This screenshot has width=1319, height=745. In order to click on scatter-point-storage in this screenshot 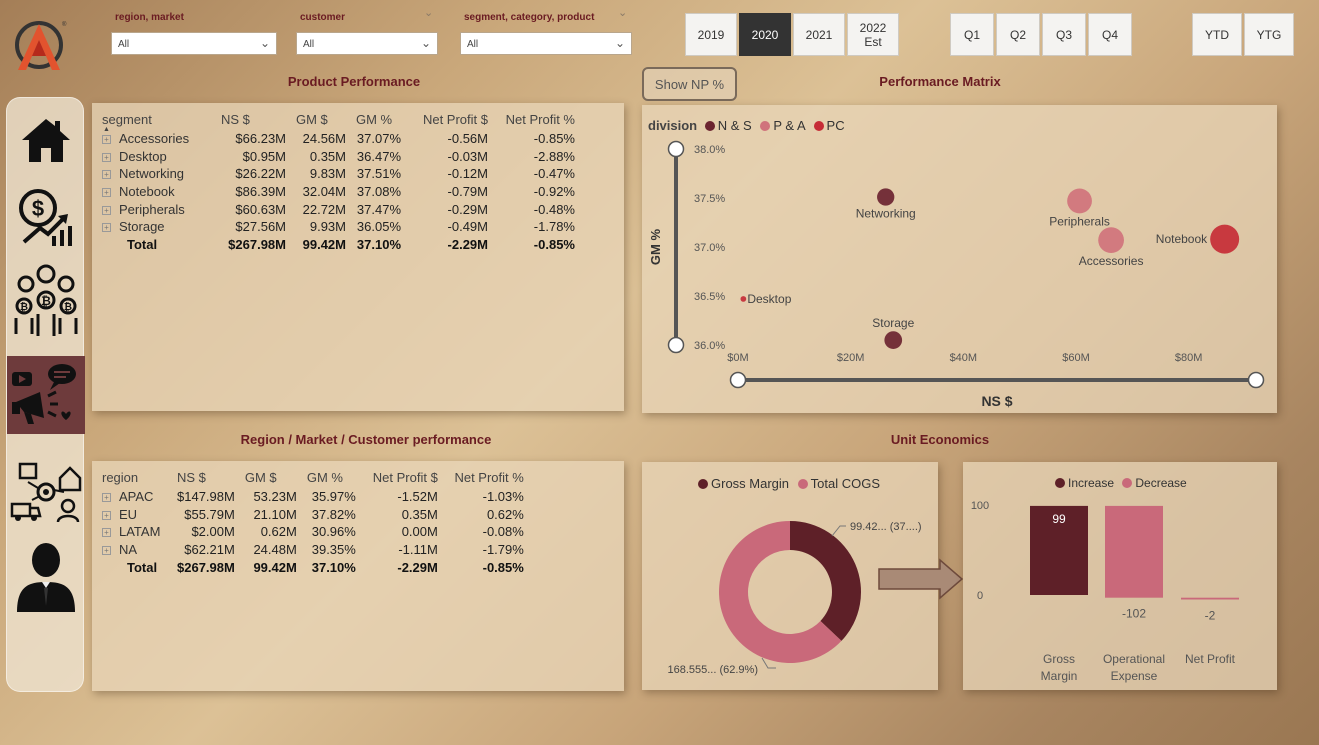, I will do `click(893, 340)`.